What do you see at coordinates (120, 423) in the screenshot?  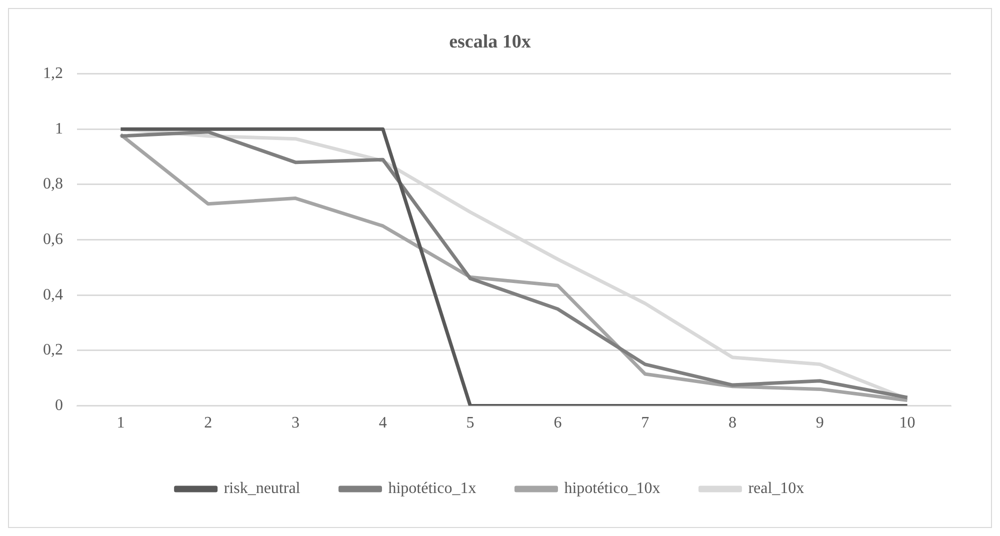 I see `x-tick-label: 1` at bounding box center [120, 423].